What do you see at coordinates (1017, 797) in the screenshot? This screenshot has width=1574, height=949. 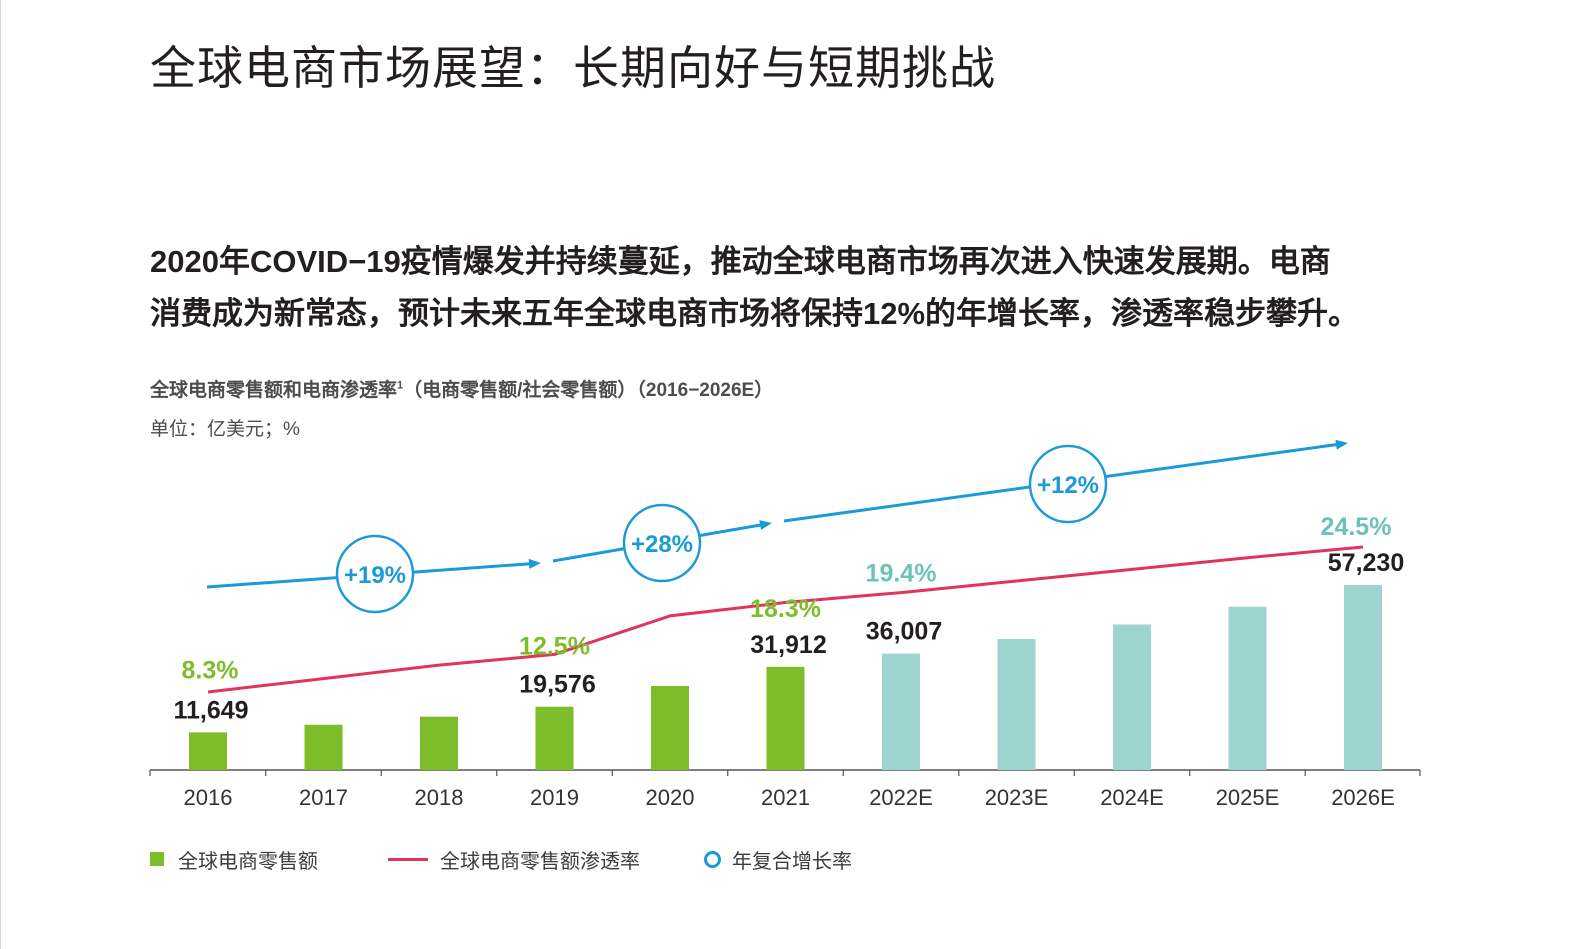 I see `x-tick-label-2023E: 2023E` at bounding box center [1017, 797].